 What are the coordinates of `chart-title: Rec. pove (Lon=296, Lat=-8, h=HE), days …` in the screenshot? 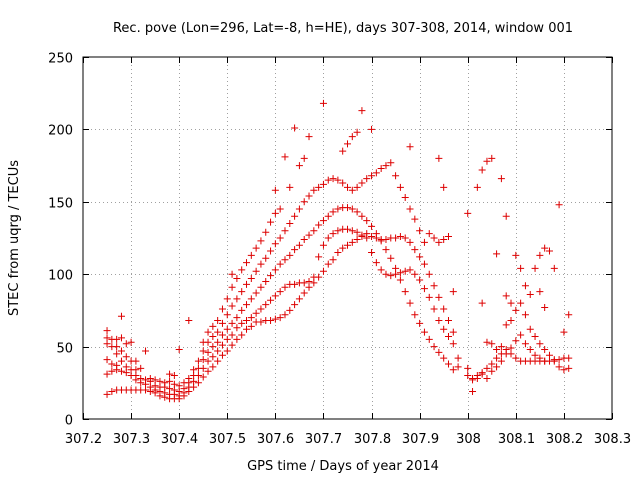 It's located at (343, 28).